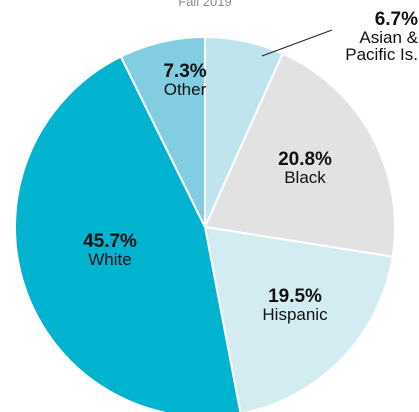  What do you see at coordinates (162, 131) in the screenshot?
I see `pie-slice` at bounding box center [162, 131].